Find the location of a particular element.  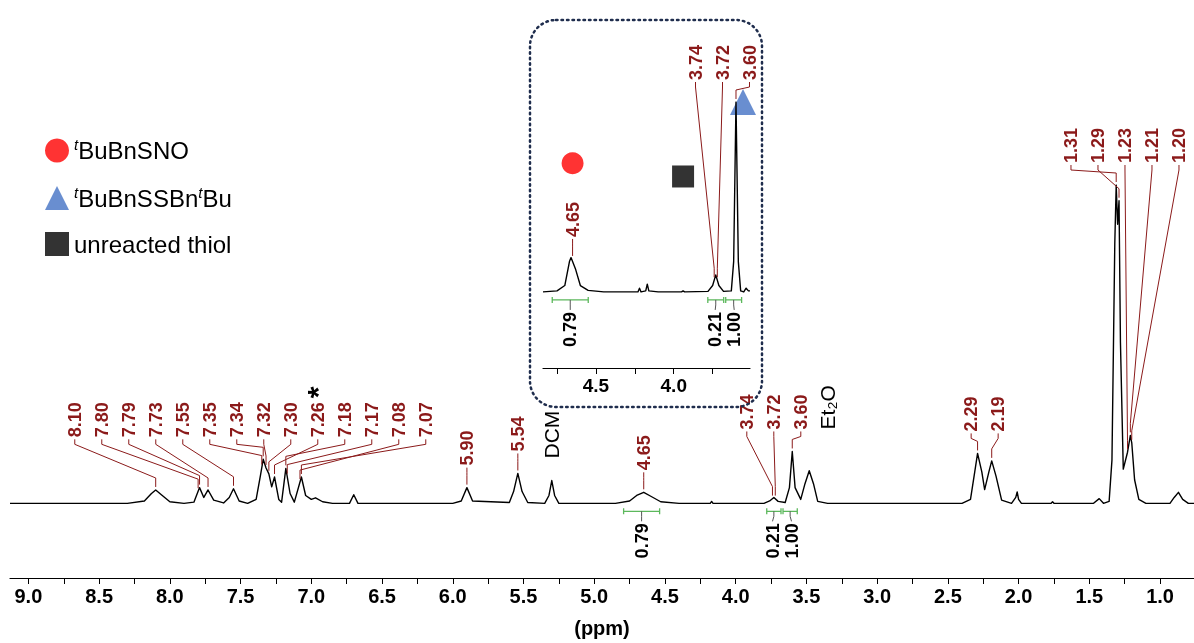

annotation: 7.30 is located at coordinates (290, 420).